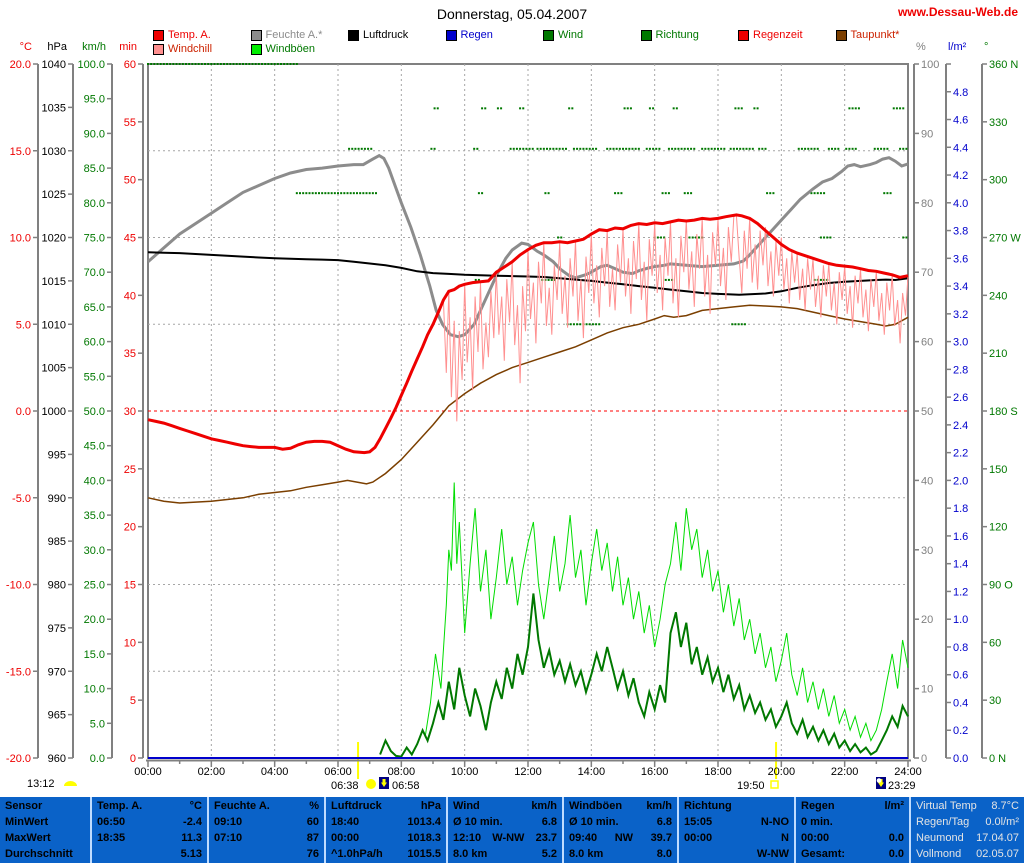  I want to click on legend-item-regen: Regen, so click(469, 35).